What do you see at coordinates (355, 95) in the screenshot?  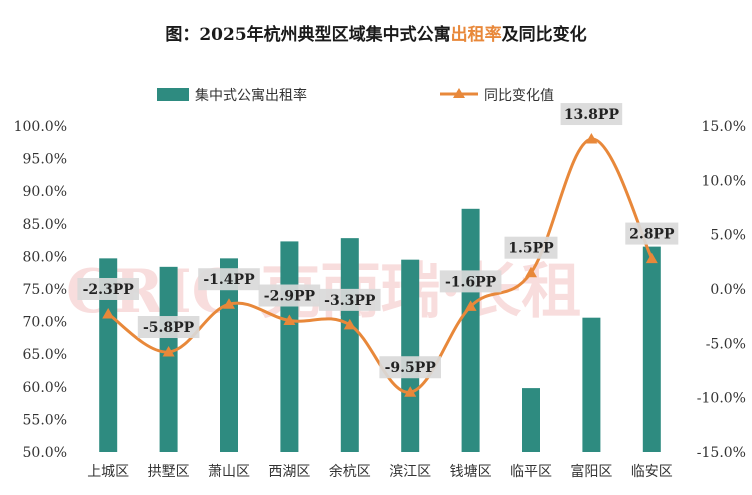 I see `legend: 集中式公寓出租率 同比变化值` at bounding box center [355, 95].